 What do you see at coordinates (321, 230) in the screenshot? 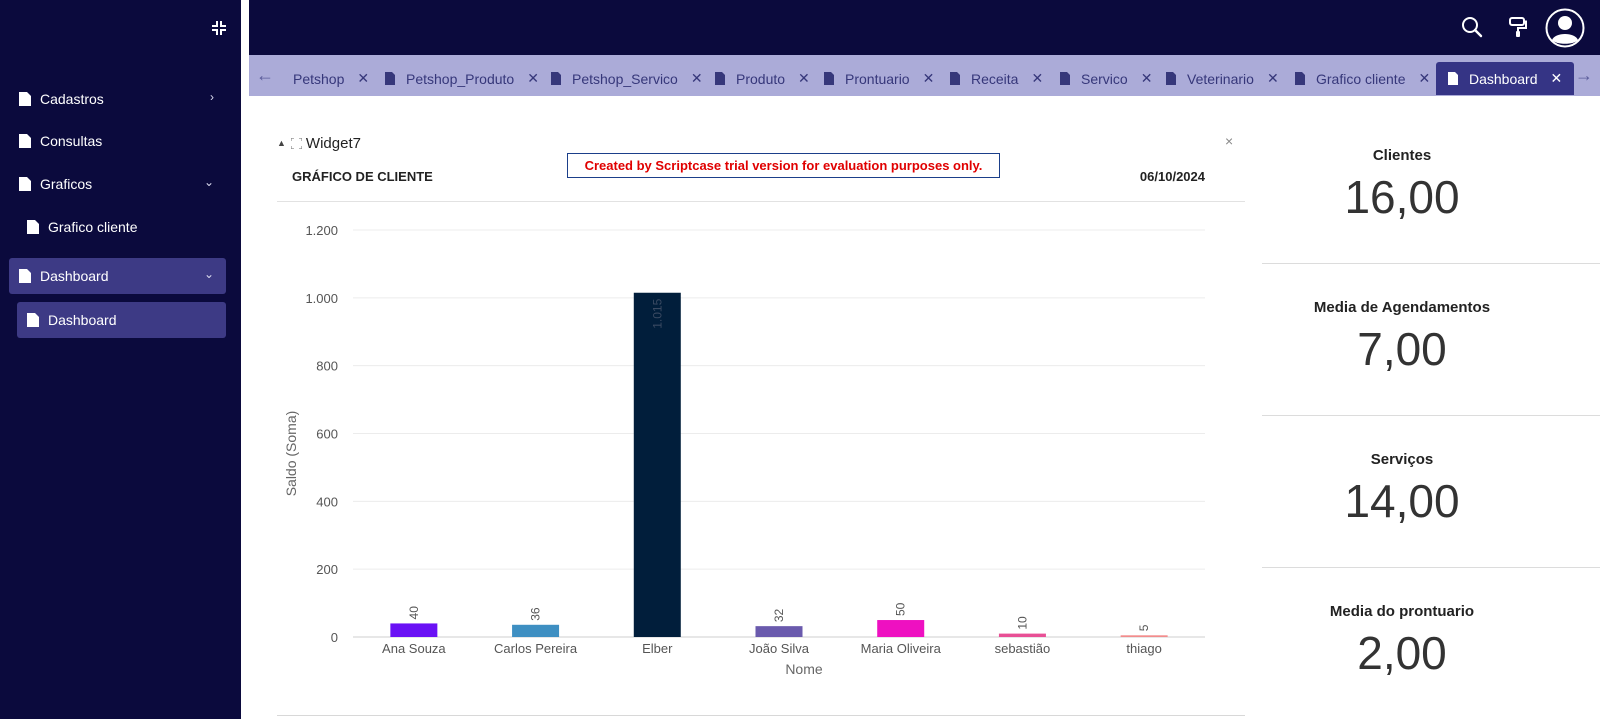
I see `y-tick-label: 1.200` at bounding box center [321, 230].